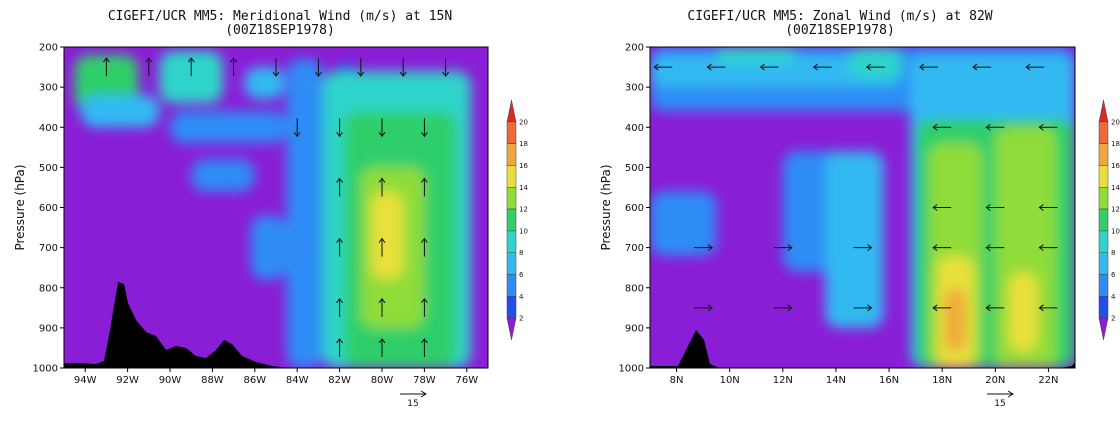 Image resolution: width=1120 pixels, height=438 pixels. What do you see at coordinates (783, 380) in the screenshot?
I see `x-tick-label: 12N` at bounding box center [783, 380].